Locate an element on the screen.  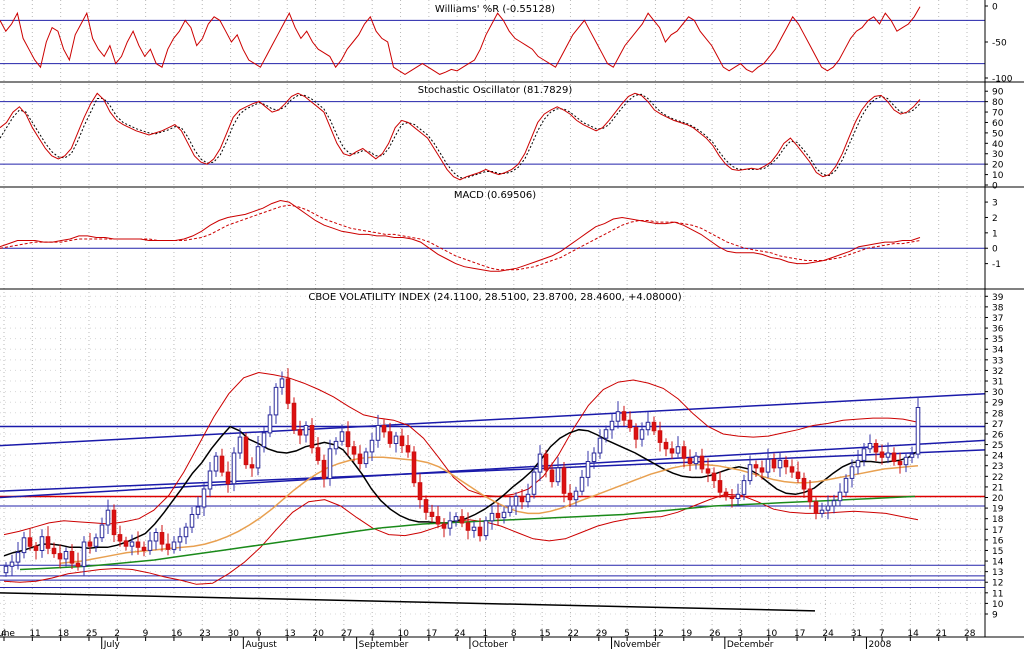
price-y-tick-label: 25 is located at coordinates (997, 446).